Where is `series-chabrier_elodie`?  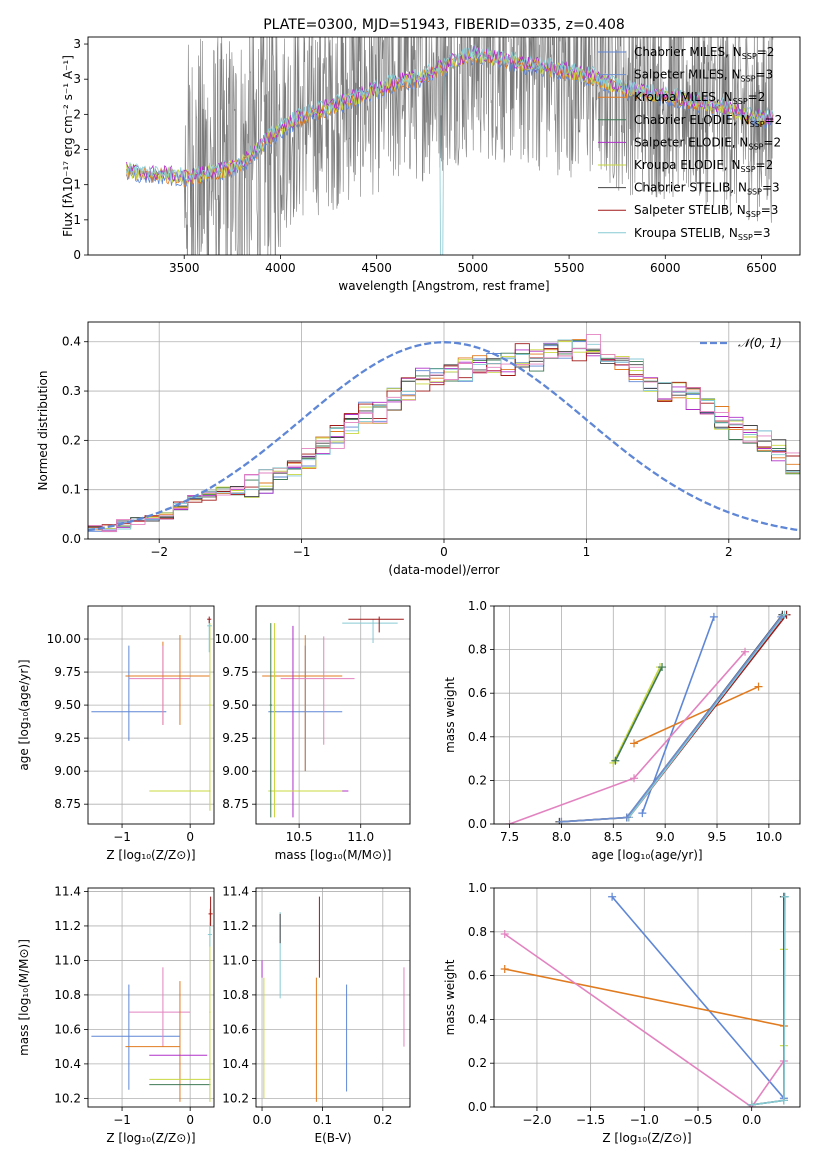
series-chabrier_elodie is located at coordinates (639, 714).